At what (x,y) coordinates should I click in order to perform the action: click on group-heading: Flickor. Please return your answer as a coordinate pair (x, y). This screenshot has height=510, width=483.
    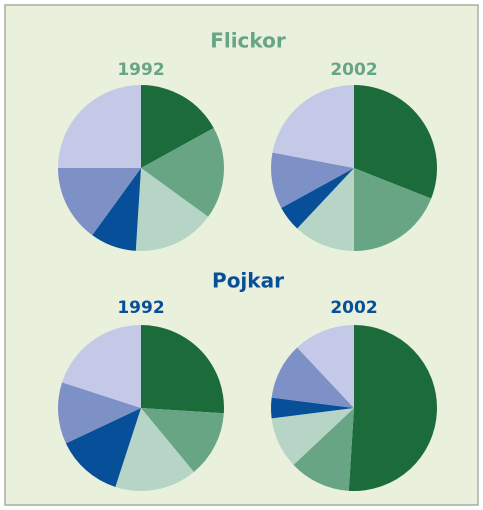
    Looking at the image, I should click on (248, 41).